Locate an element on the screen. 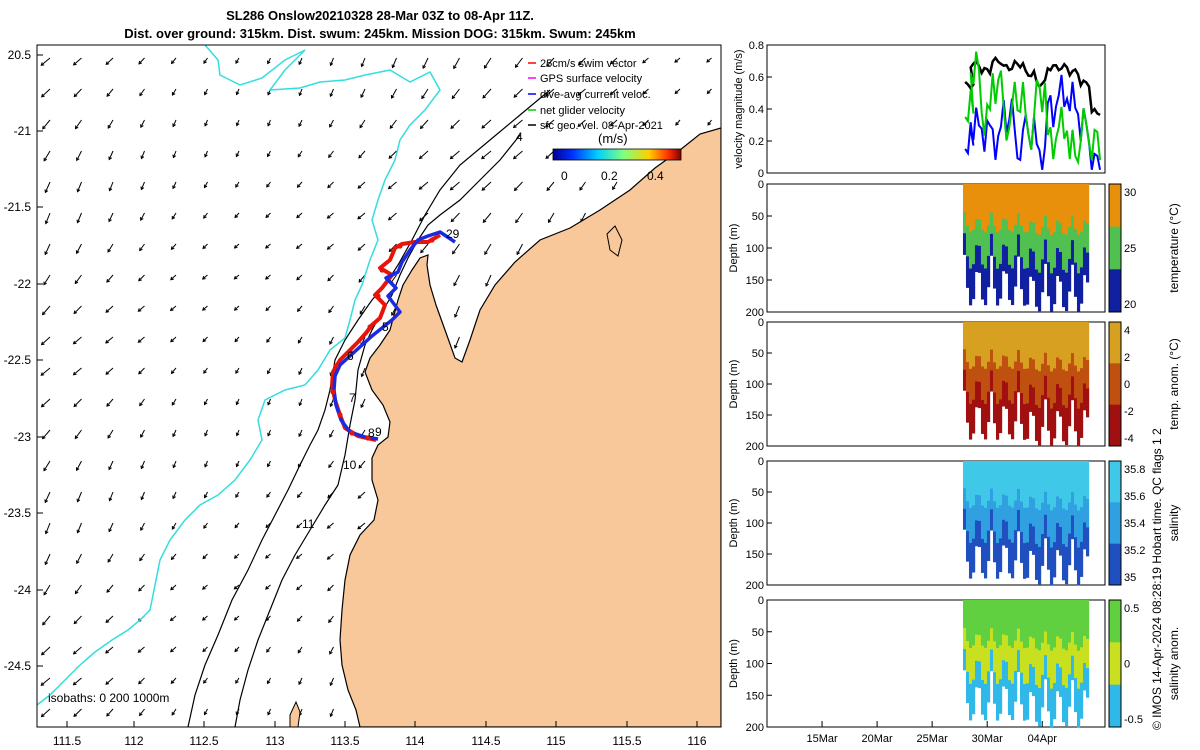 The width and height of the screenshot is (1200, 750). colorbar-tick-label: 35.4 is located at coordinates (1134, 524).